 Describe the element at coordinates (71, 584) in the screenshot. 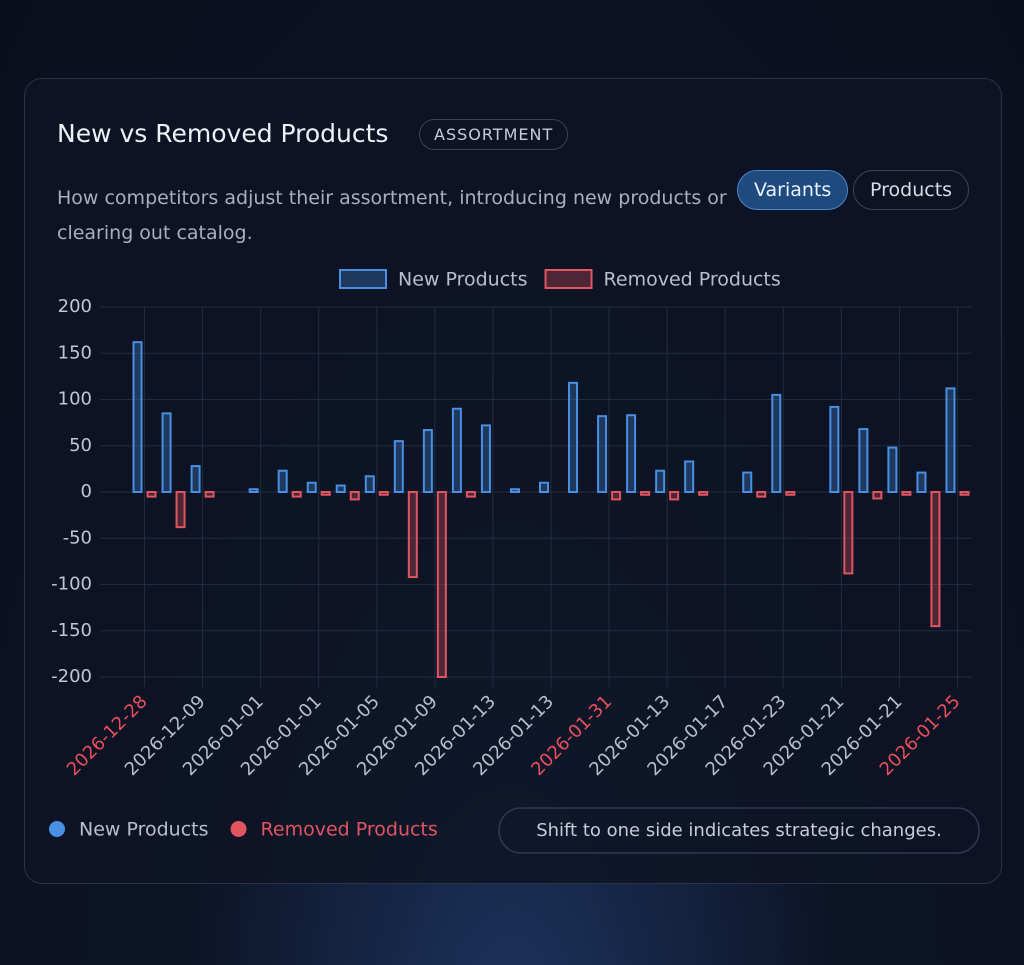

I see `y-tick-label: -100` at that location.